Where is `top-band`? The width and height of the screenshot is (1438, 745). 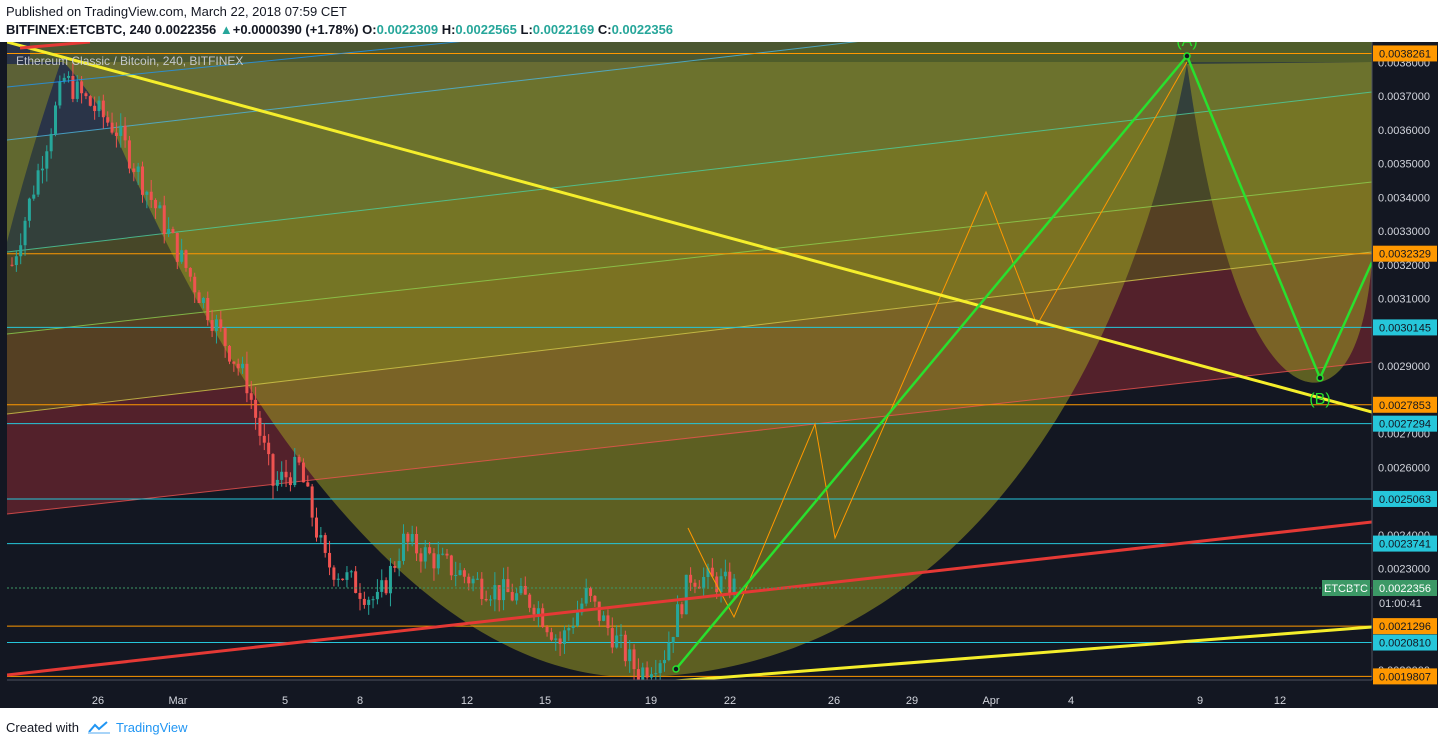
top-band is located at coordinates (701, 52).